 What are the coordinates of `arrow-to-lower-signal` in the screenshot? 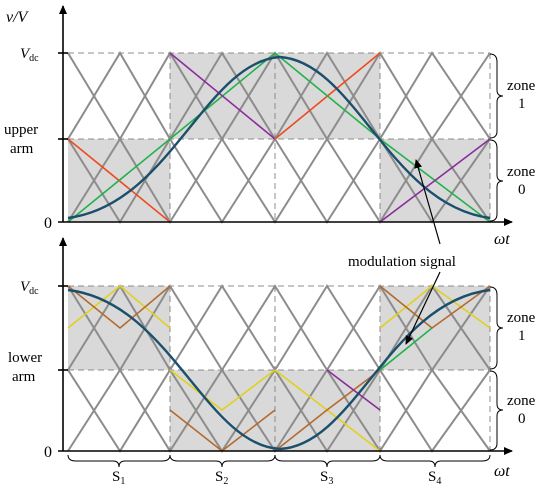 It's located at (423, 308).